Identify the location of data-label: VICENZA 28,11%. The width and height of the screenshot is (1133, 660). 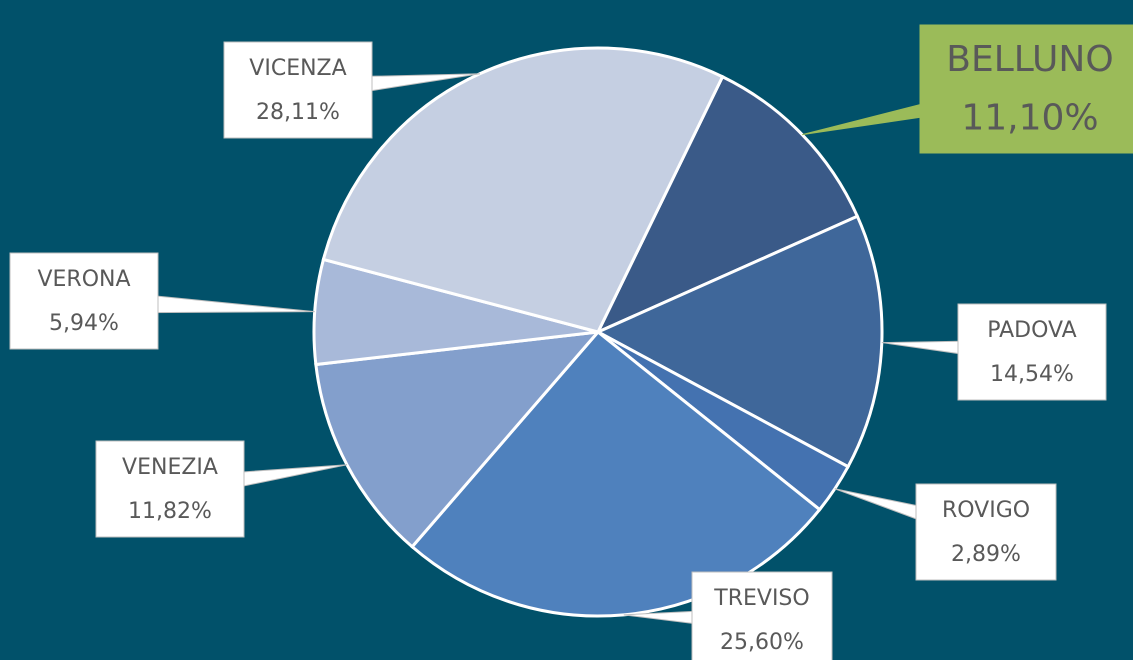
(351, 90).